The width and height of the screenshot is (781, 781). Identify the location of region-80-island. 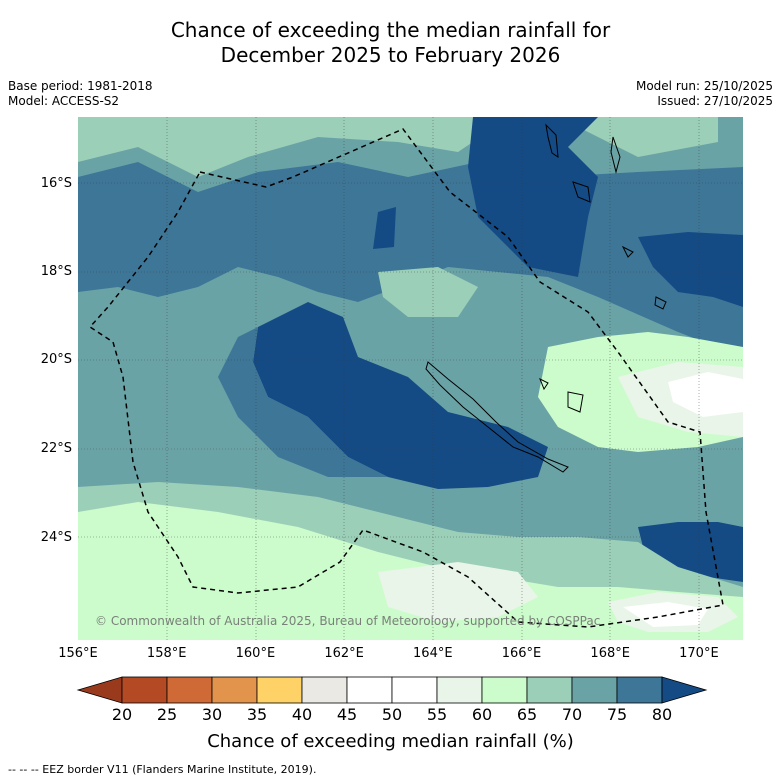
(384, 228).